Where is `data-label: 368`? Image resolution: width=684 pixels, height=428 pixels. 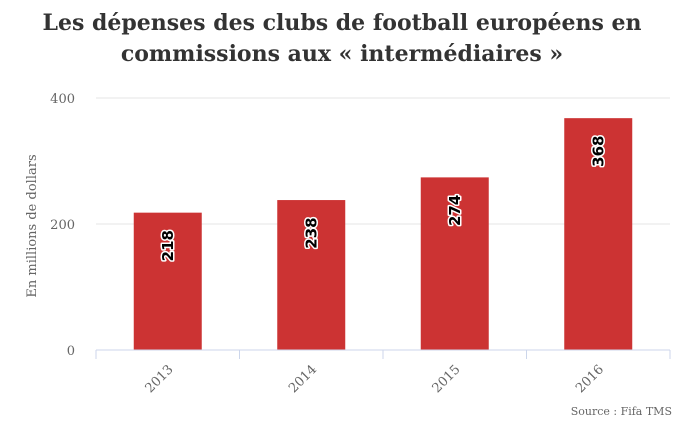 data-label: 368 is located at coordinates (598, 151).